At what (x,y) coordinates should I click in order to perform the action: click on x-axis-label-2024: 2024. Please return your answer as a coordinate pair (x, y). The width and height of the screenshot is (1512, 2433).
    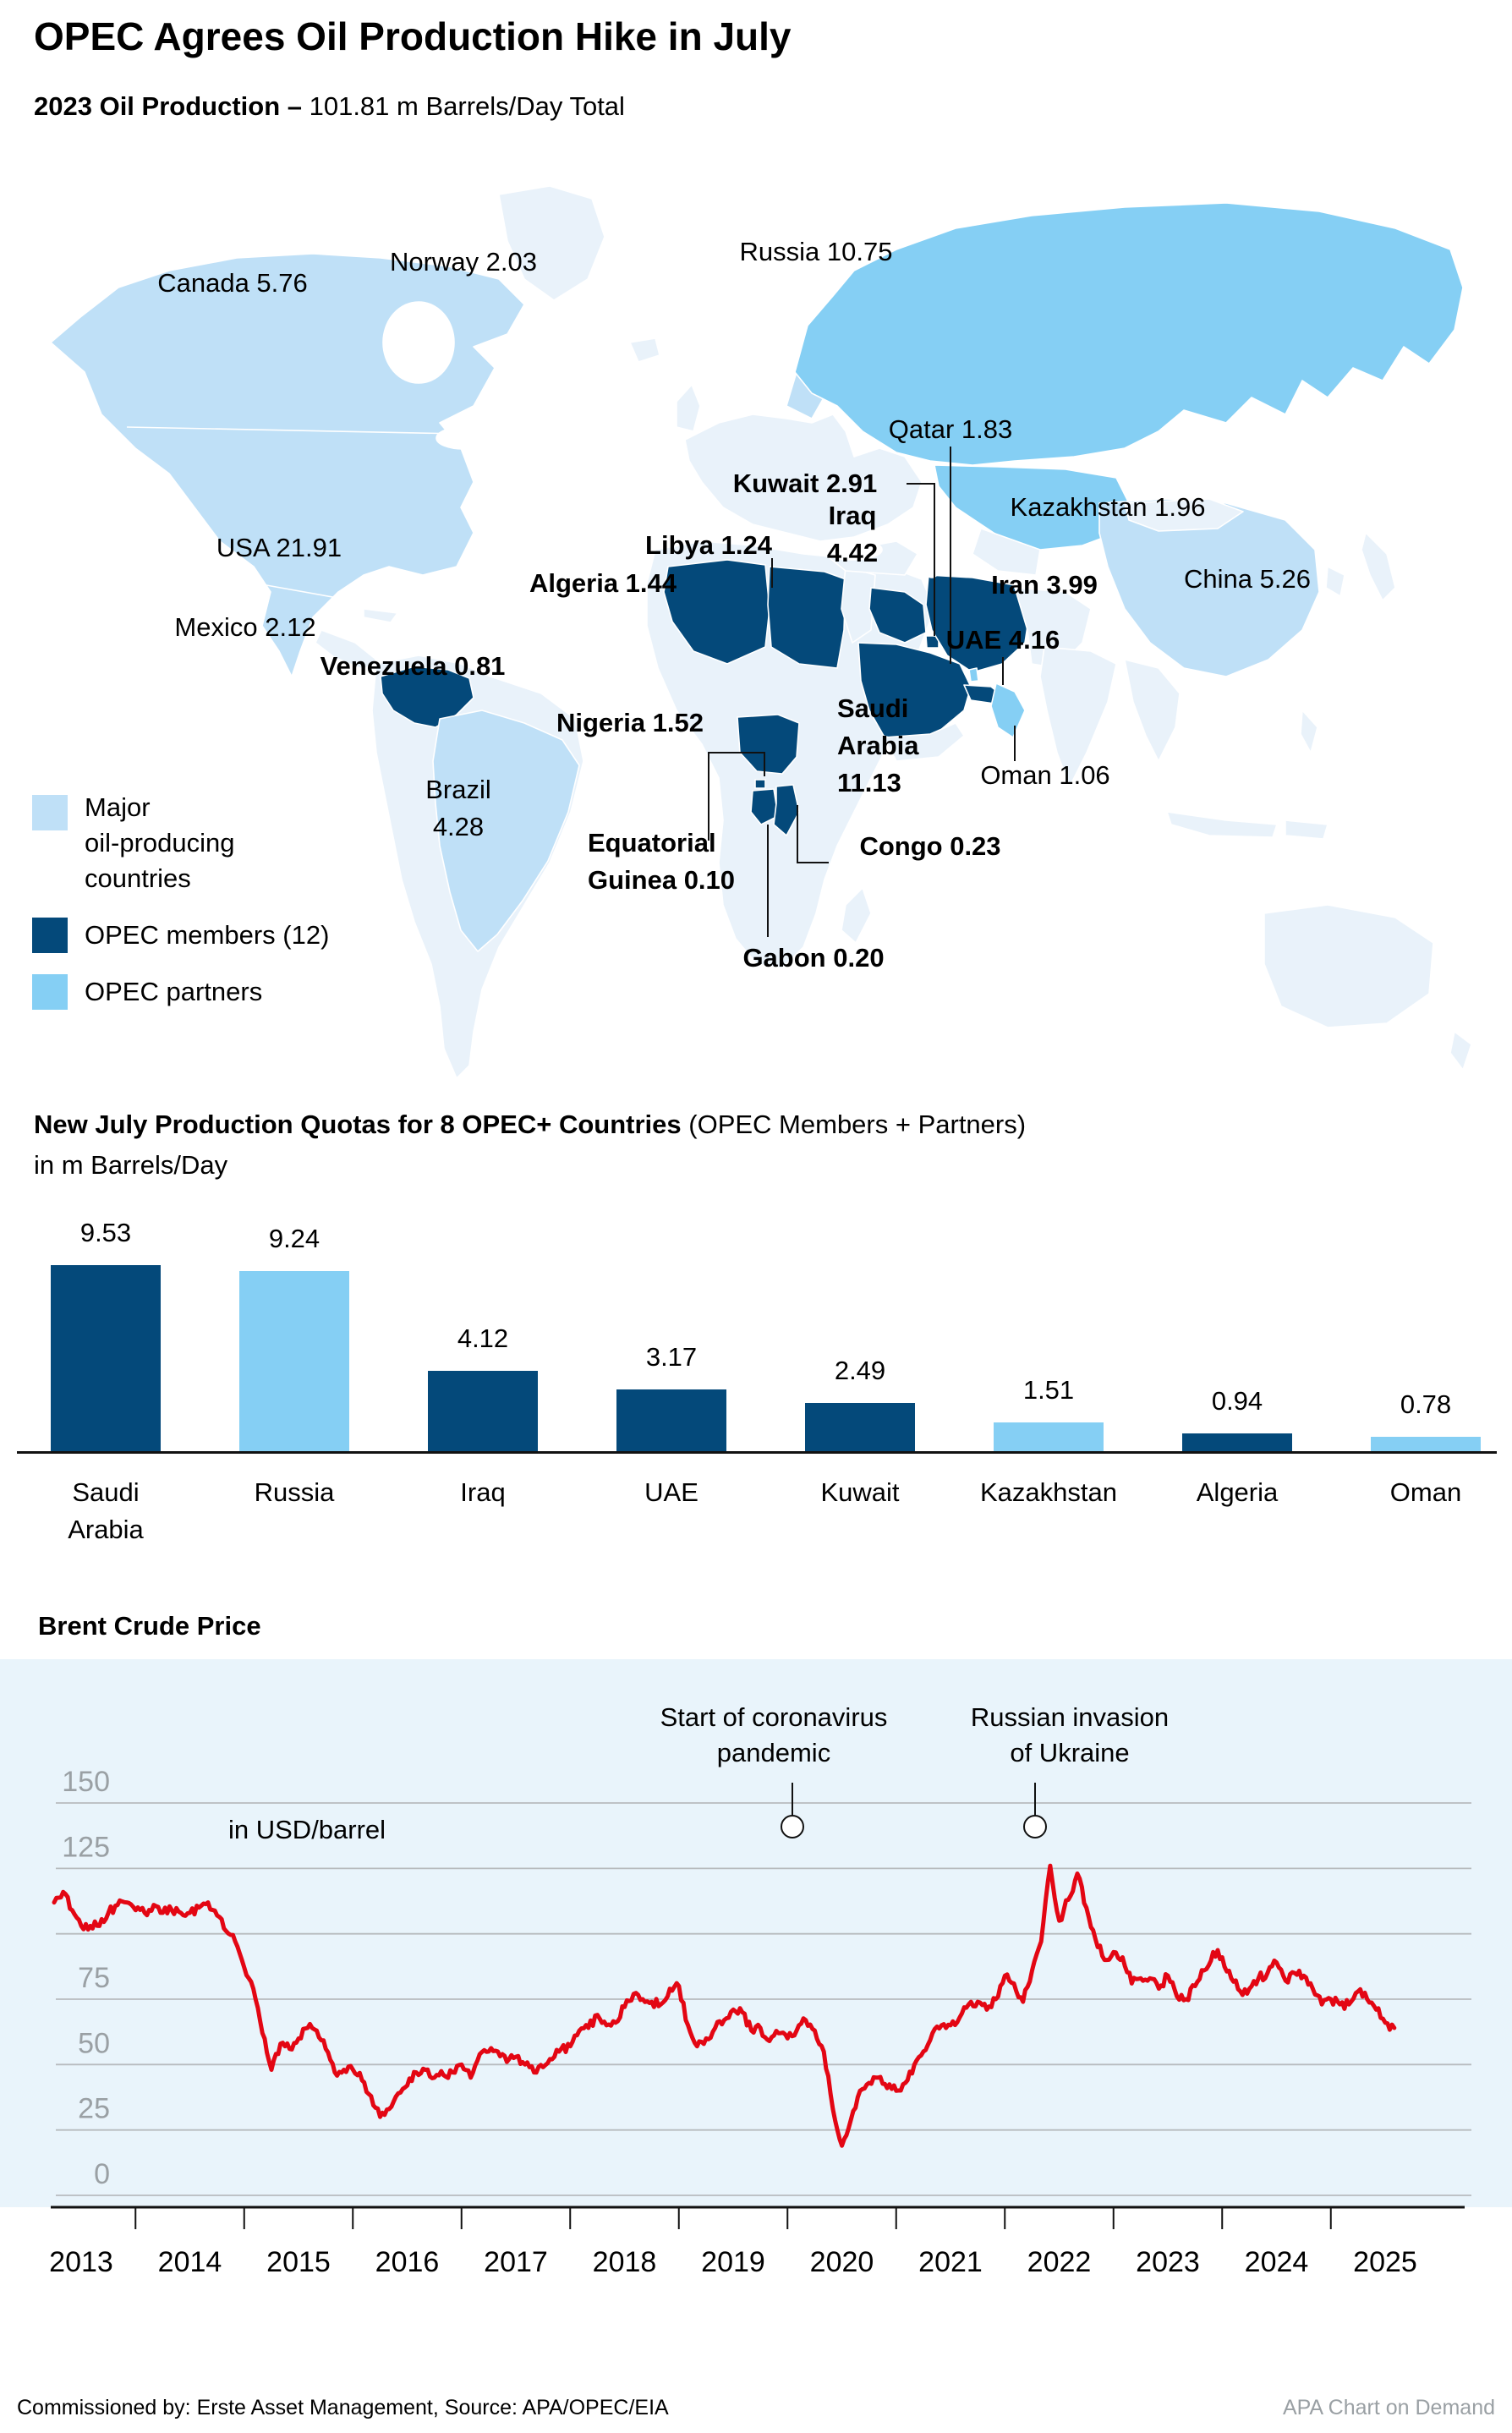
    Looking at the image, I should click on (1277, 2262).